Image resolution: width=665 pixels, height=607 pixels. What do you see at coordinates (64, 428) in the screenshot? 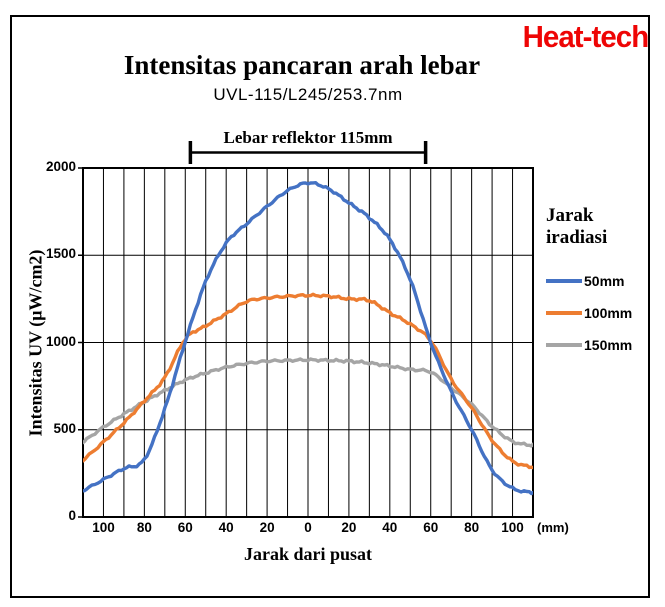
I see `y-tick-label: 500` at bounding box center [64, 428].